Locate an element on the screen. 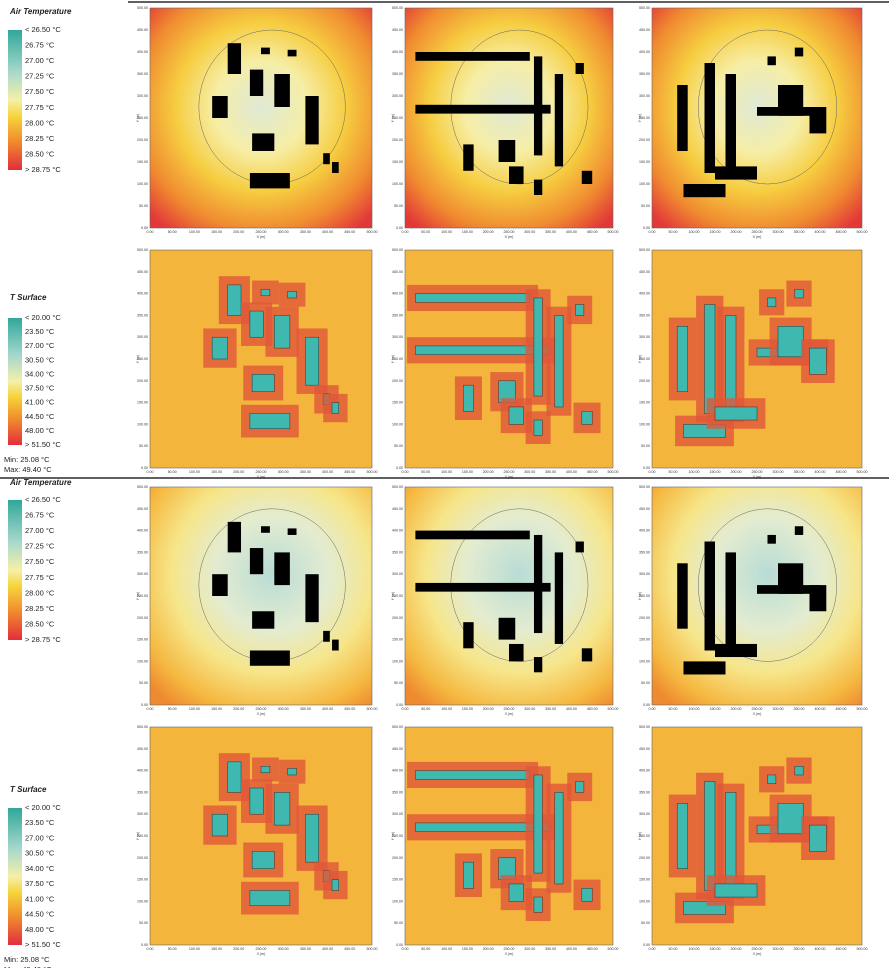 Image resolution: width=889 pixels, height=973 pixels. heat-field is located at coordinates (261, 118).